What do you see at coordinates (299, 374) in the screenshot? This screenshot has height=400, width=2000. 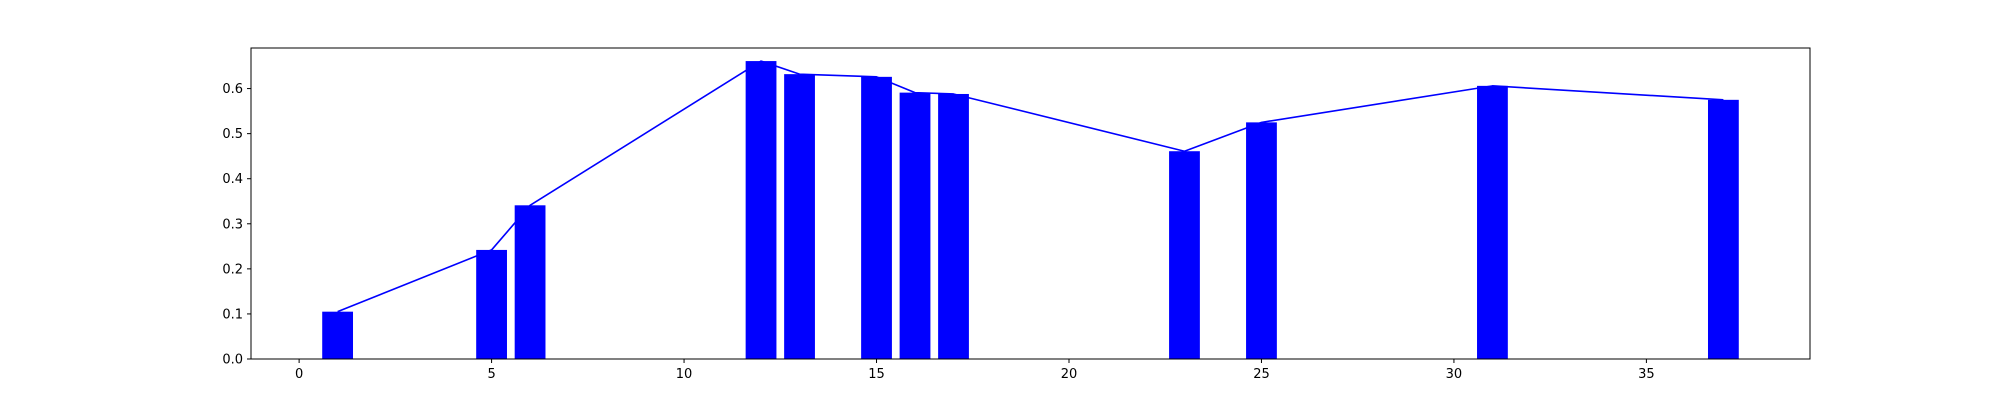 I see `x-tick-label: 0` at bounding box center [299, 374].